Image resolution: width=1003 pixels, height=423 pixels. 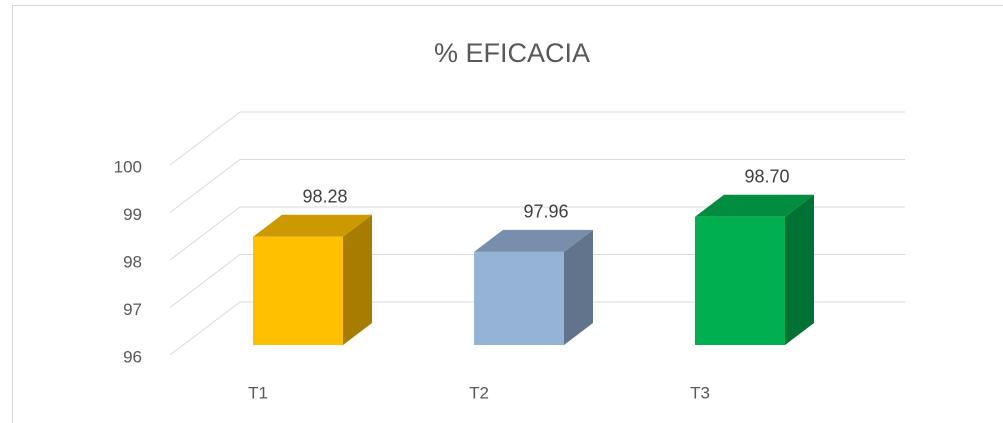 I want to click on value-label: 97.96, so click(x=545, y=212).